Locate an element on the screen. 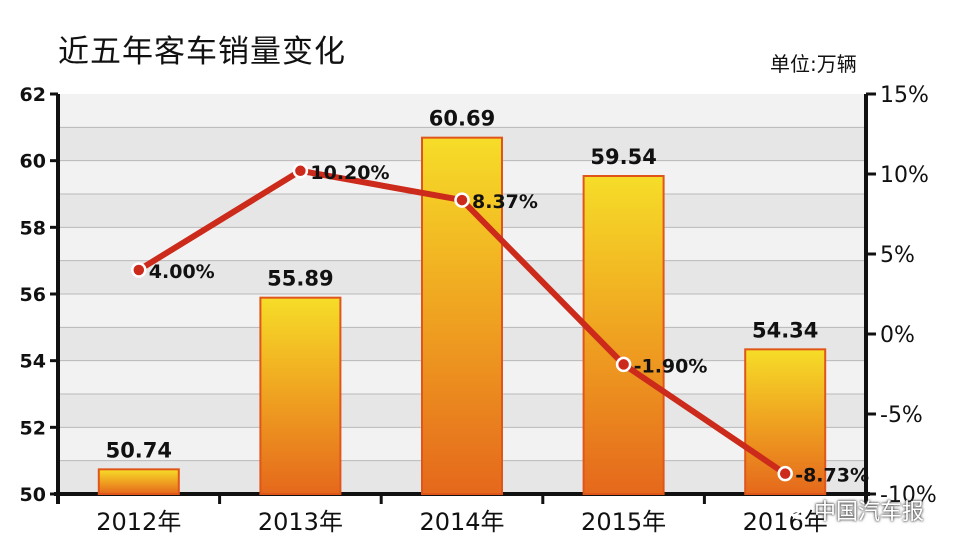 This screenshot has width=963, height=550. tick-label-left: 56 is located at coordinates (33, 295).